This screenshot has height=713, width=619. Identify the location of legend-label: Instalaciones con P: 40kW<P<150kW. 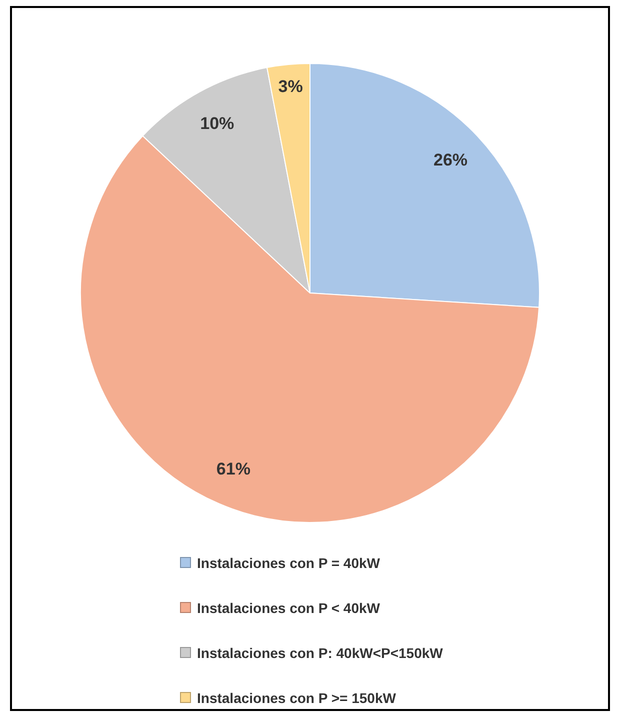
(320, 652).